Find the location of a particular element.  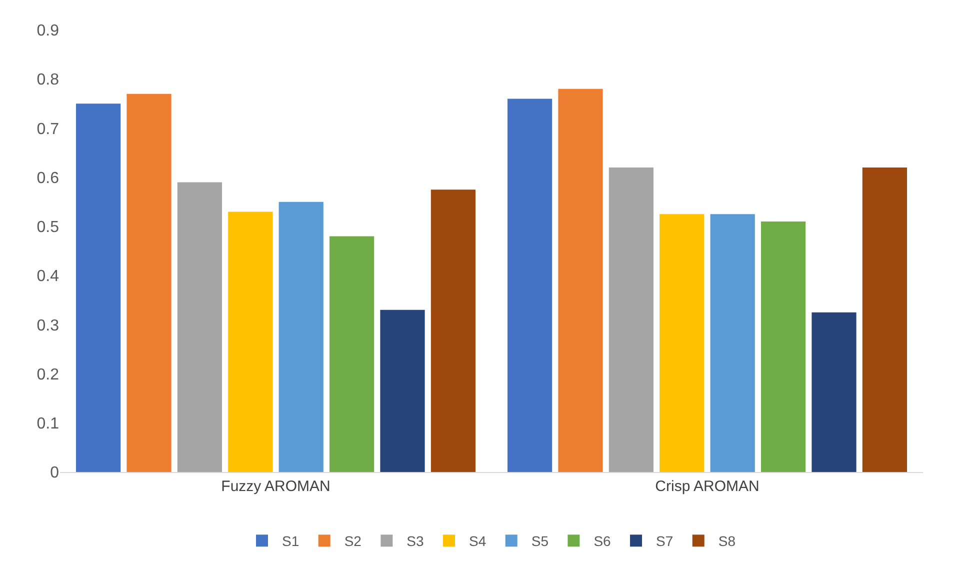

legend-label: S5 is located at coordinates (540, 541).